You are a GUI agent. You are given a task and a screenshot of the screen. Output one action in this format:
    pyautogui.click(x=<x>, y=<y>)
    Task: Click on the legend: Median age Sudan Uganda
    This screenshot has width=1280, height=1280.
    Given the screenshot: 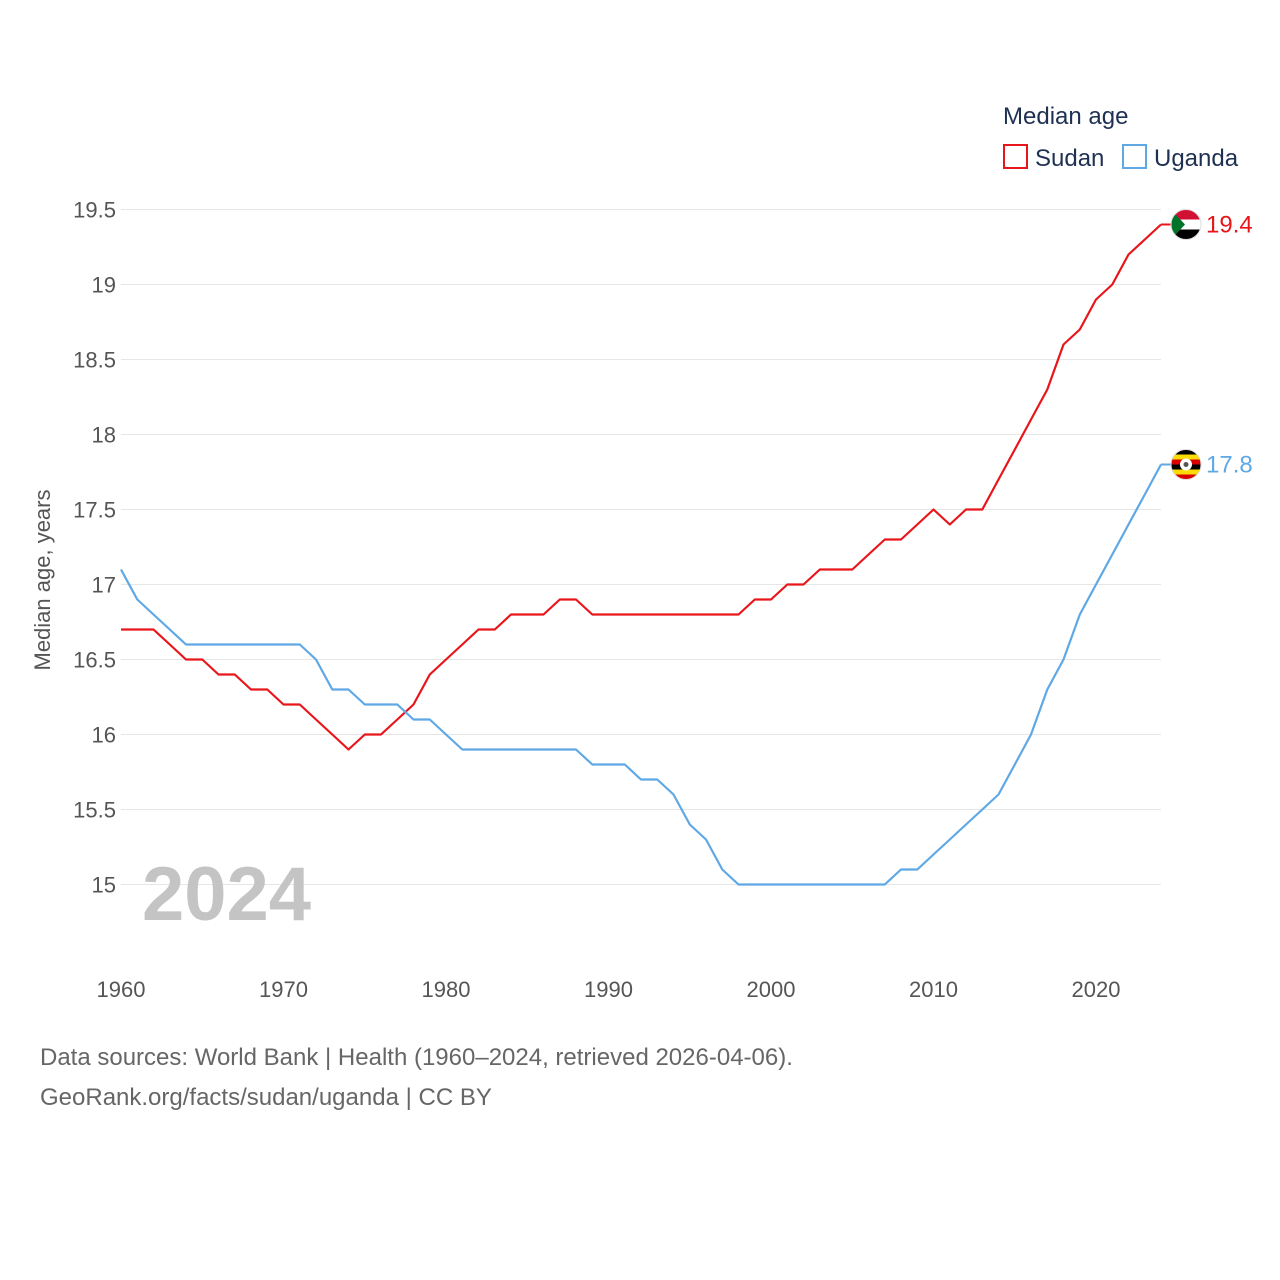 What is the action you would take?
    pyautogui.click(x=1121, y=137)
    